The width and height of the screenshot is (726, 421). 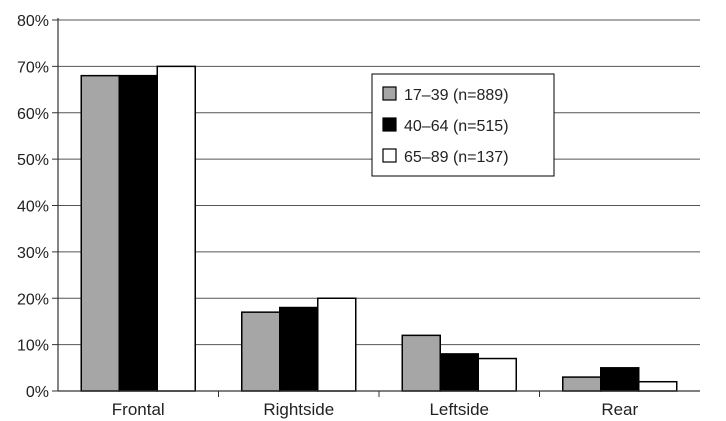 I want to click on x-category-label: Rear, so click(x=619, y=409).